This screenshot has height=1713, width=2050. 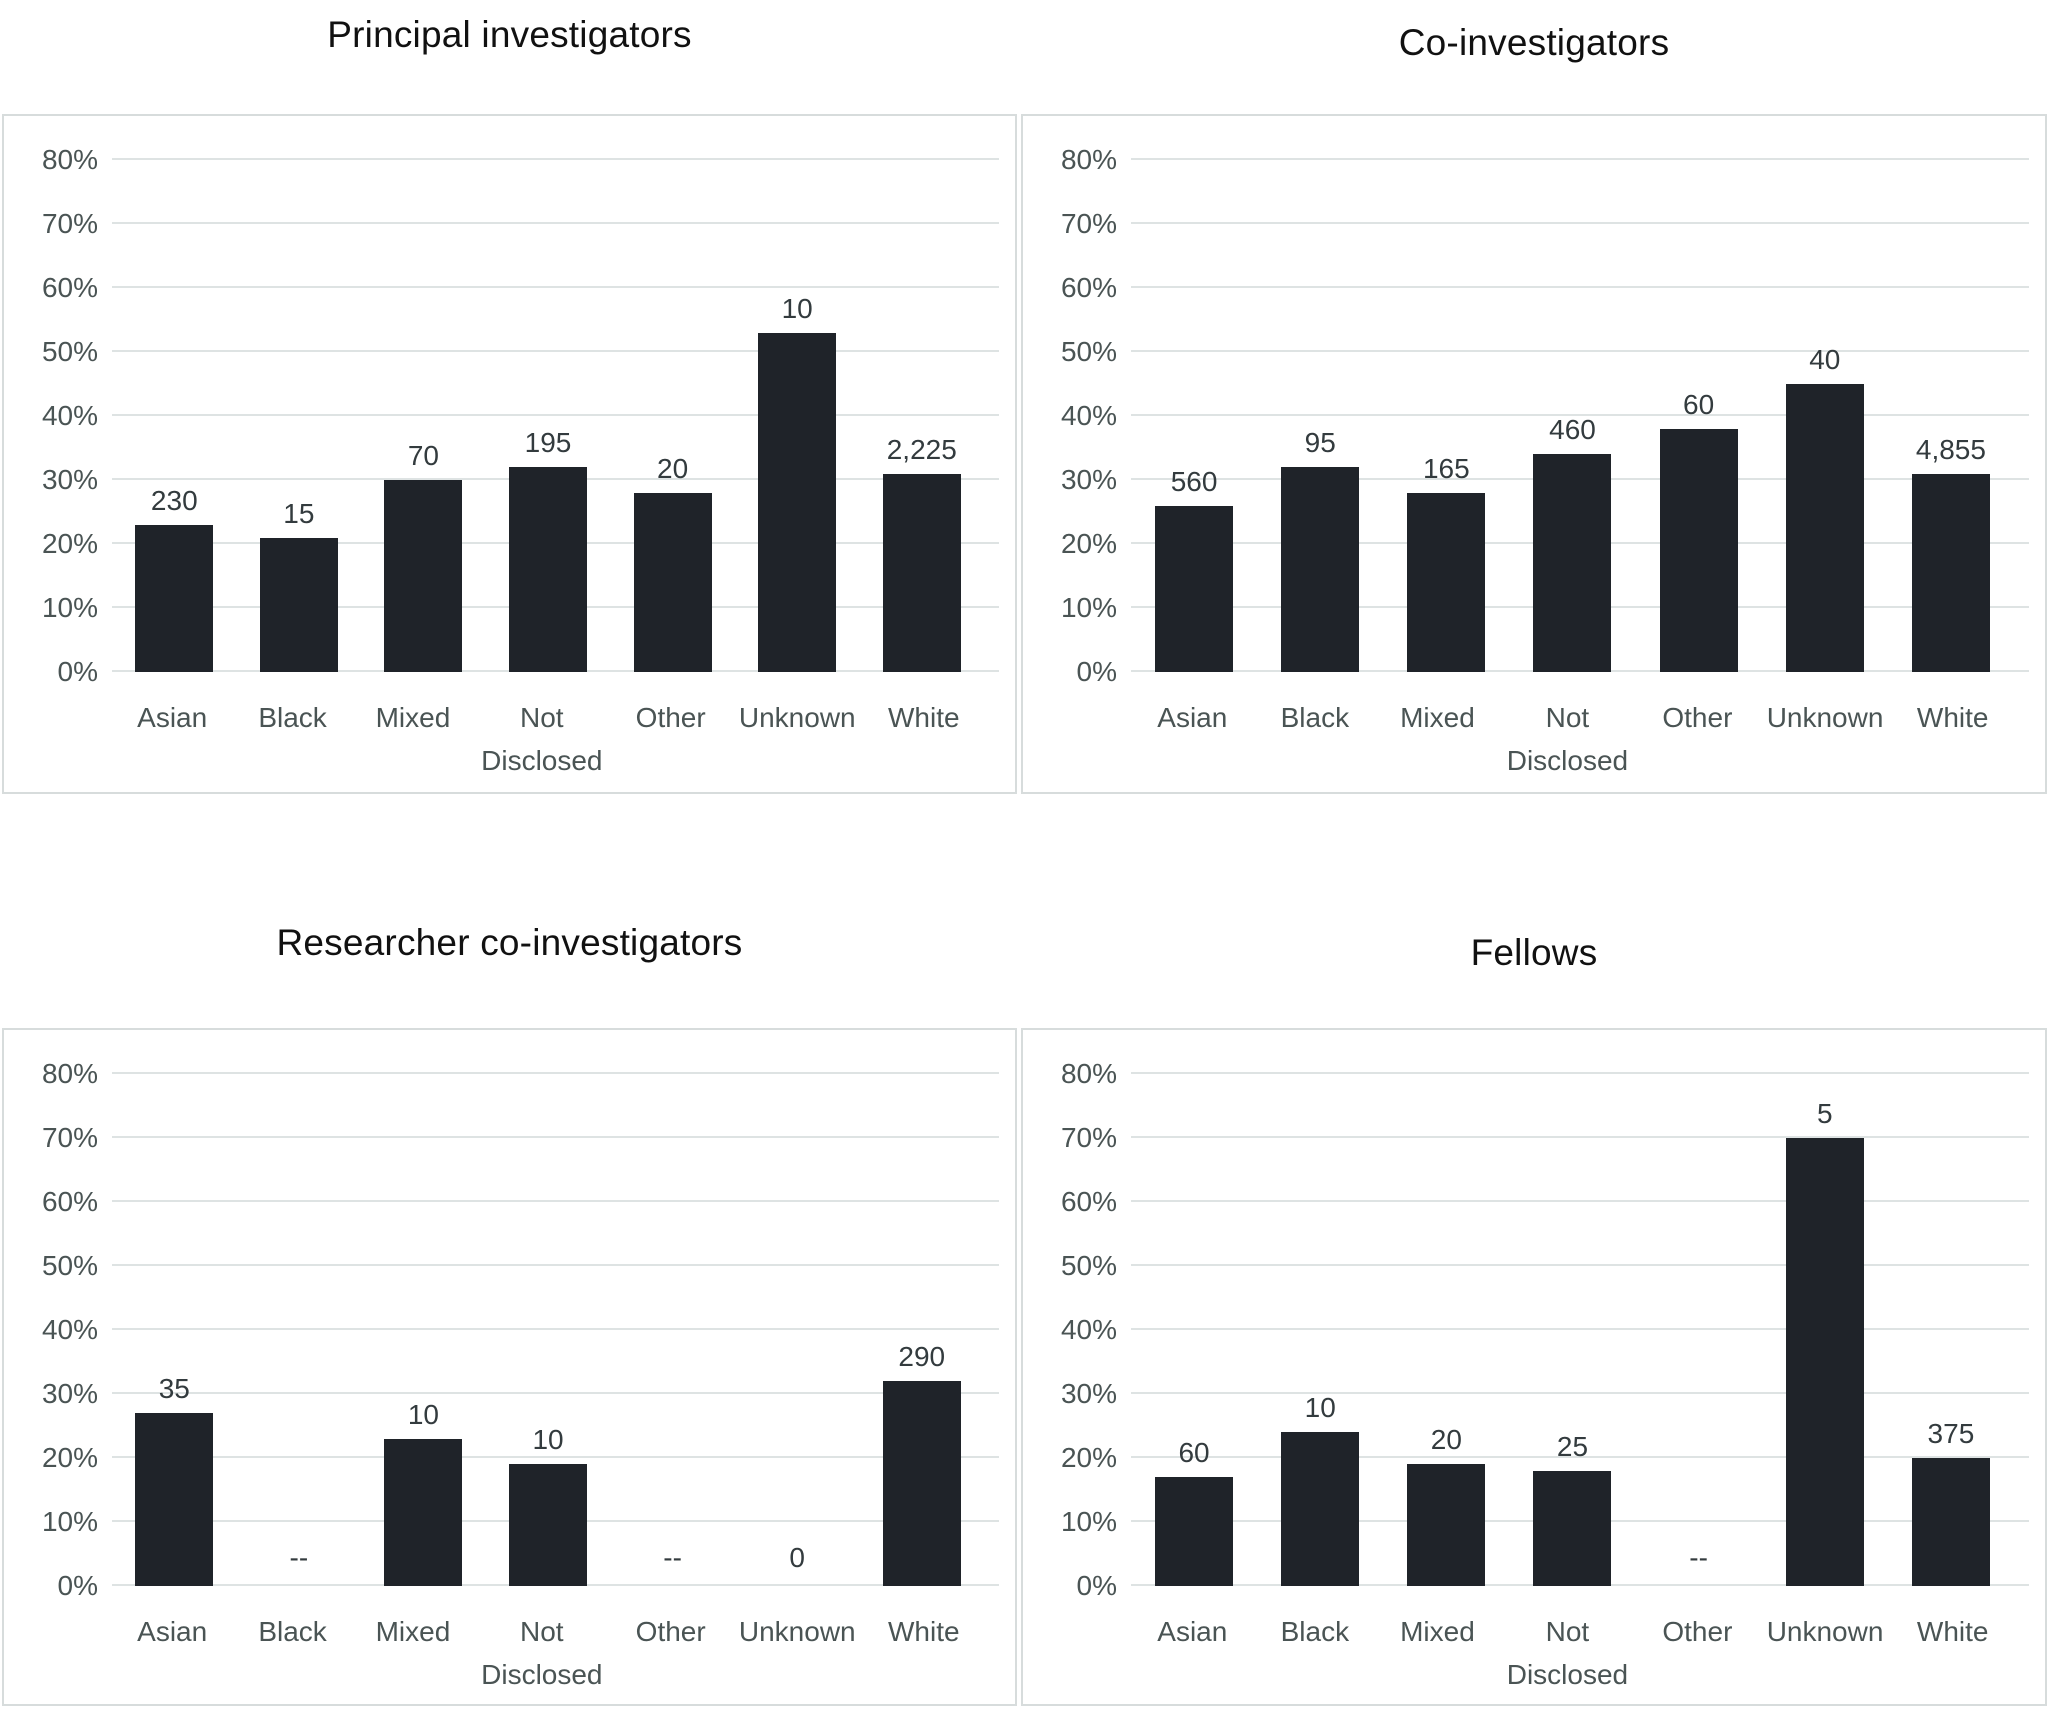 What do you see at coordinates (922, 1357) in the screenshot?
I see `value-label: 290` at bounding box center [922, 1357].